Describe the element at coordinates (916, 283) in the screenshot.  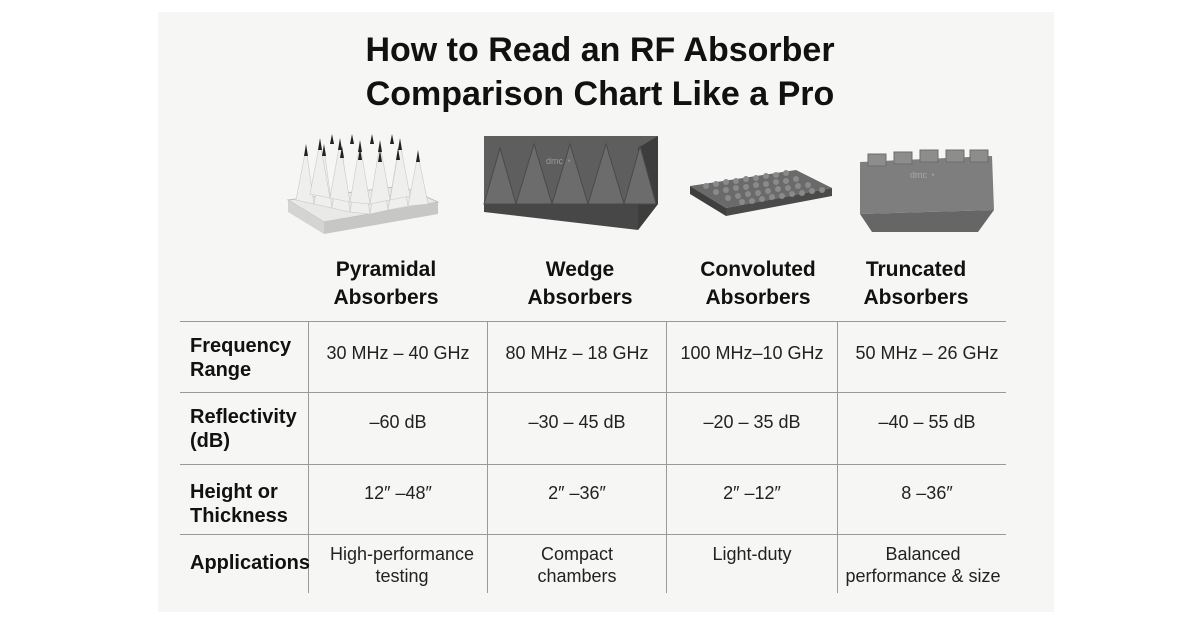
I see `column-header-truncated: Truncated Absorbers` at that location.